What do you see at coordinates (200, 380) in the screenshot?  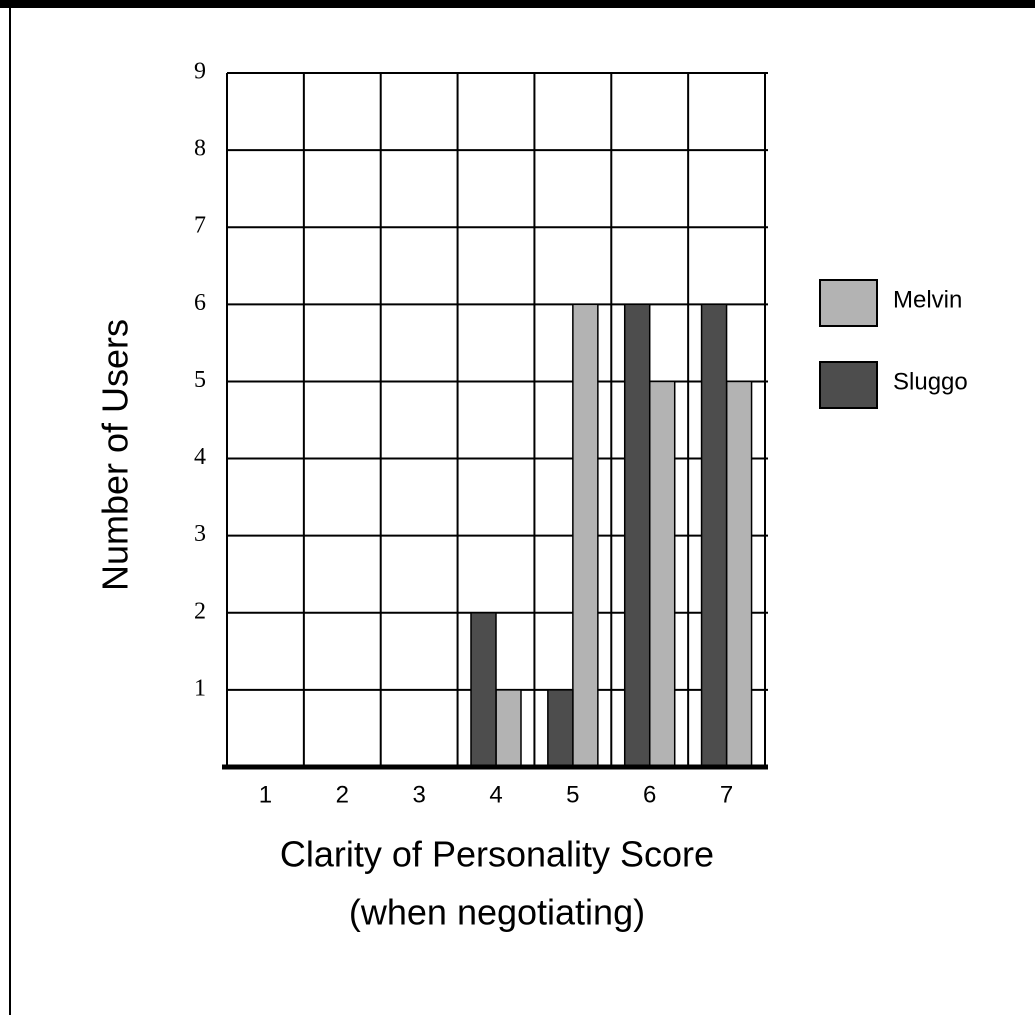 I see `y-tick-label: 5` at bounding box center [200, 380].